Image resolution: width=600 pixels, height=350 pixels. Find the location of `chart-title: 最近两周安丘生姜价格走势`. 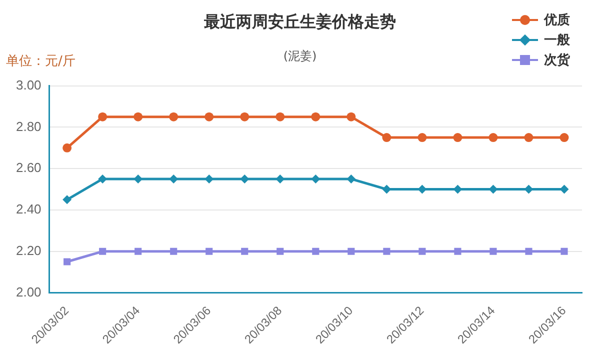

chart-title: 最近两周安丘生姜价格走势 is located at coordinates (300, 22).